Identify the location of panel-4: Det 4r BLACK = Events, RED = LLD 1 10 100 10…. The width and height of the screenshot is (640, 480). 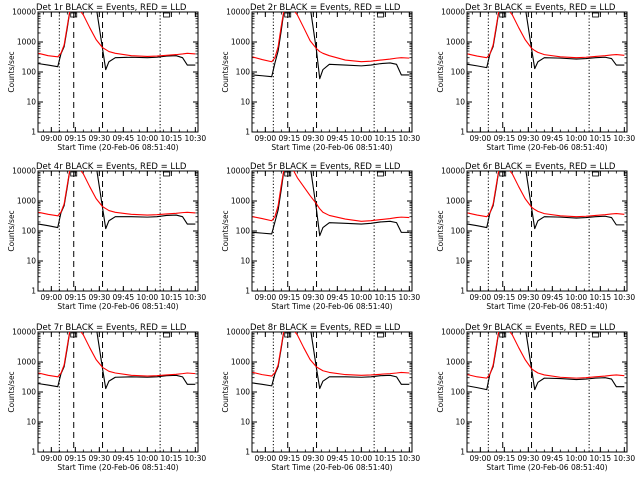
(106, 236).